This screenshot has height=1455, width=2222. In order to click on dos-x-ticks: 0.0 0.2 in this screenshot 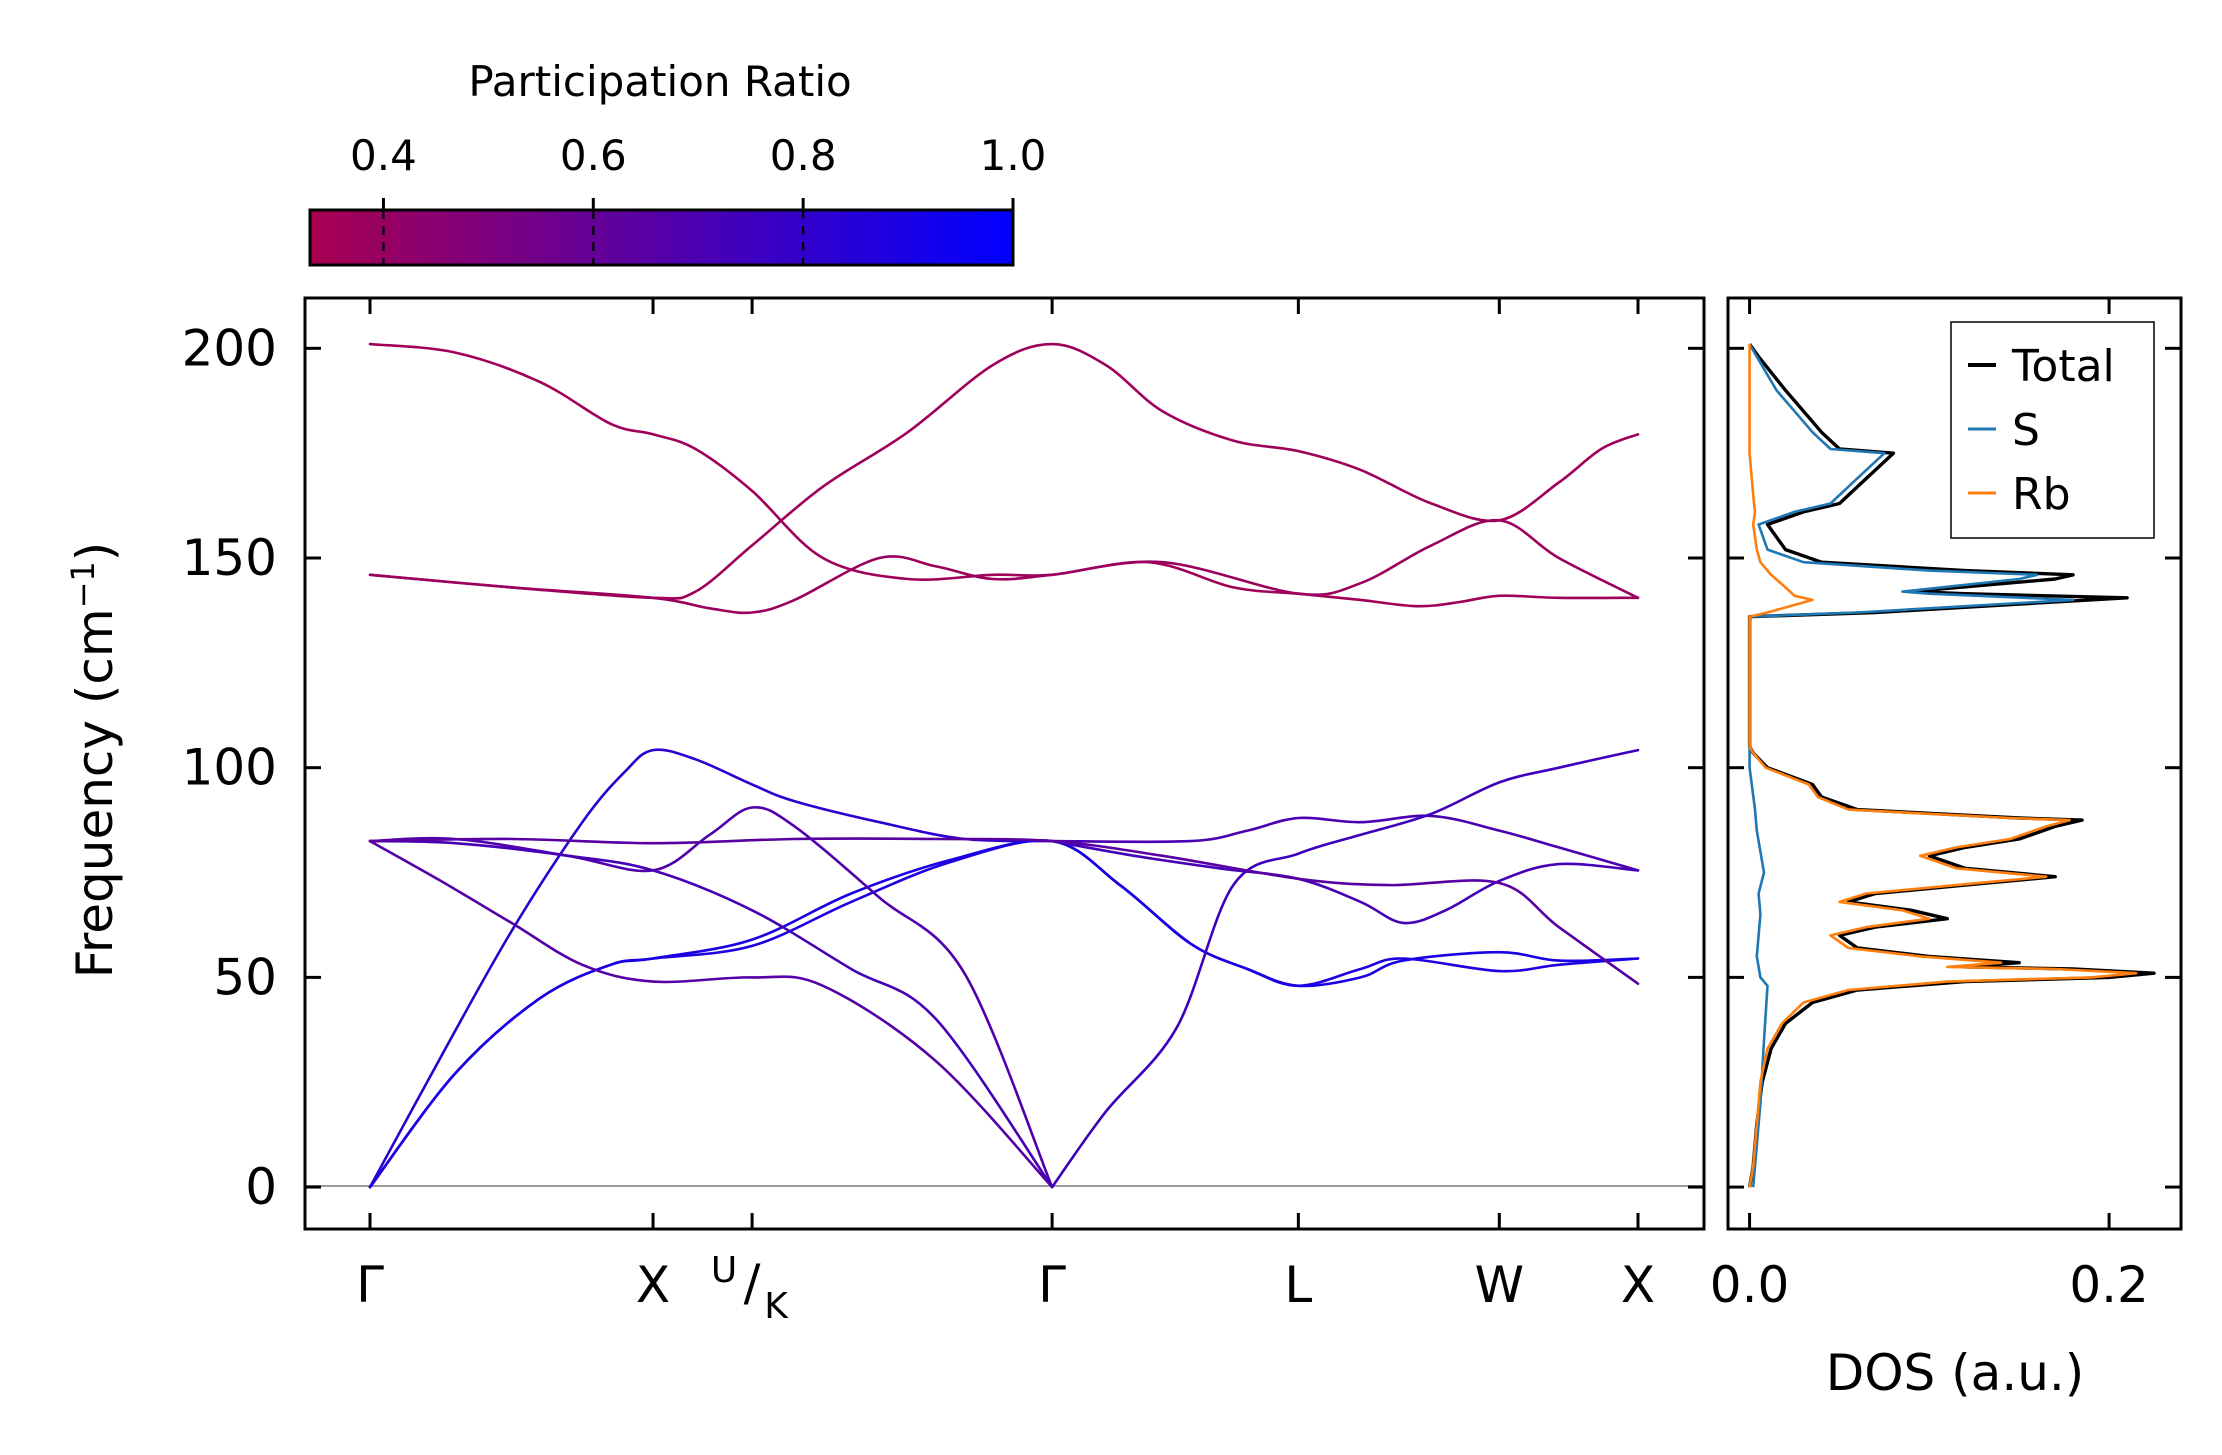, I will do `click(1929, 806)`.